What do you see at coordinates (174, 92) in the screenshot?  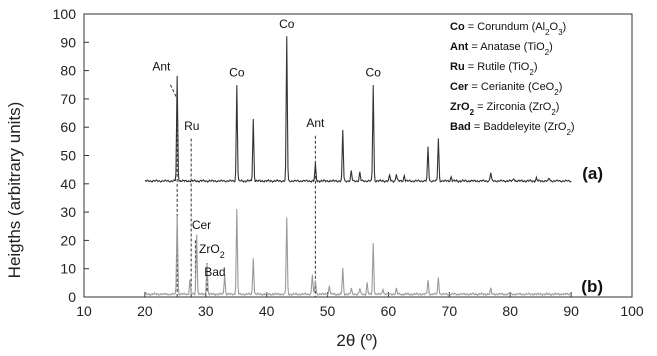 I see `dashed-guide-line` at bounding box center [174, 92].